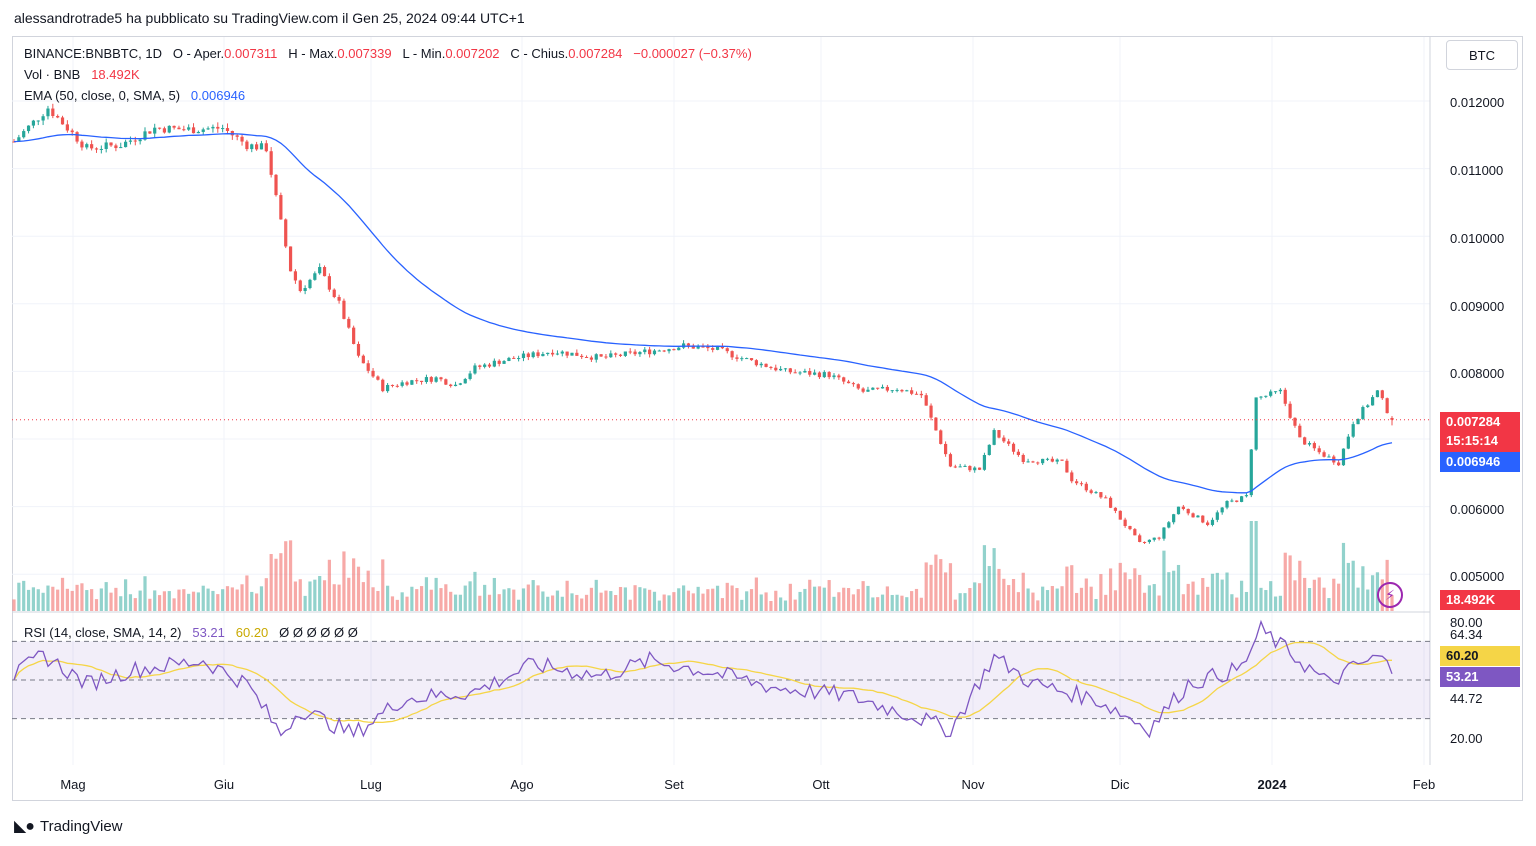  I want to click on y-tick: 0.009000, so click(1477, 306).